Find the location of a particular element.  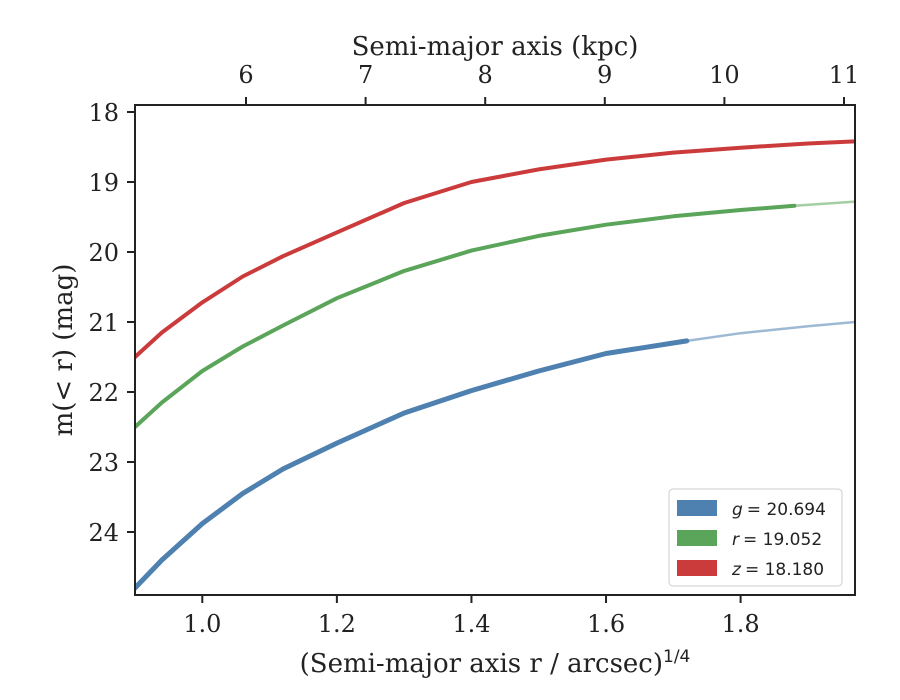

y-tick-label: 23 is located at coordinates (103, 463).